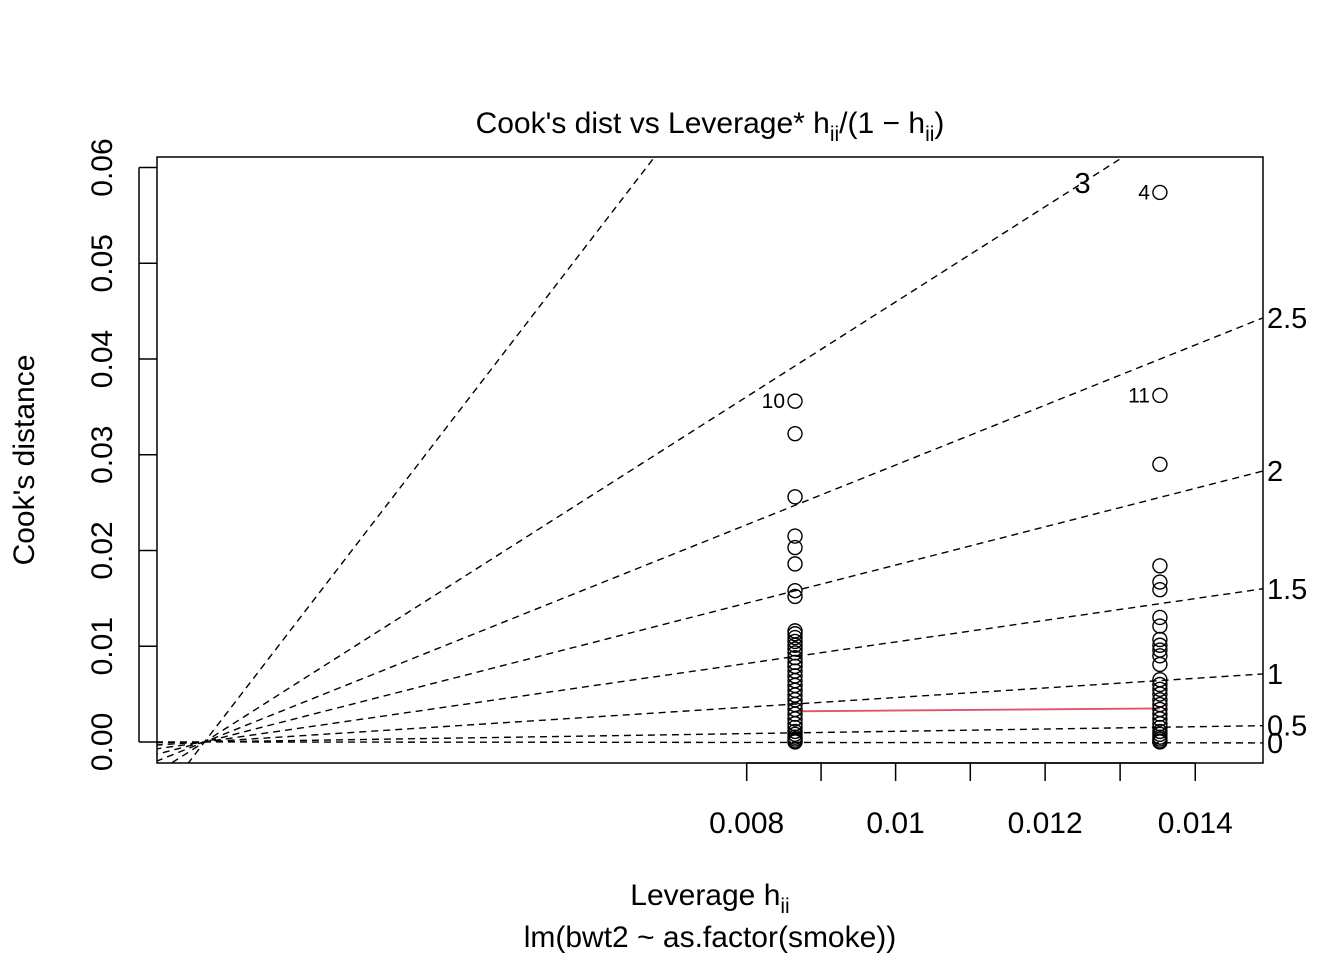 This screenshot has width=1344, height=960. What do you see at coordinates (102, 646) in the screenshot?
I see `y-tick-label: 0.01` at bounding box center [102, 646].